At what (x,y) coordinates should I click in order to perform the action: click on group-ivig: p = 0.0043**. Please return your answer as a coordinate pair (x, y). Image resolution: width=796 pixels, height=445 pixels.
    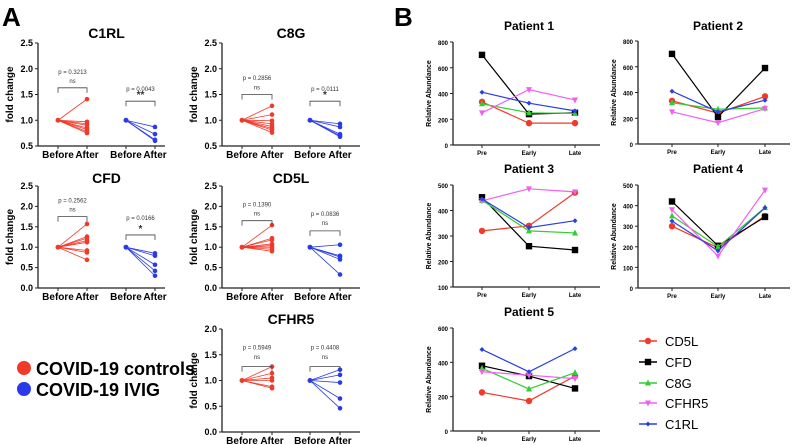
    Looking at the image, I should click on (140, 115).